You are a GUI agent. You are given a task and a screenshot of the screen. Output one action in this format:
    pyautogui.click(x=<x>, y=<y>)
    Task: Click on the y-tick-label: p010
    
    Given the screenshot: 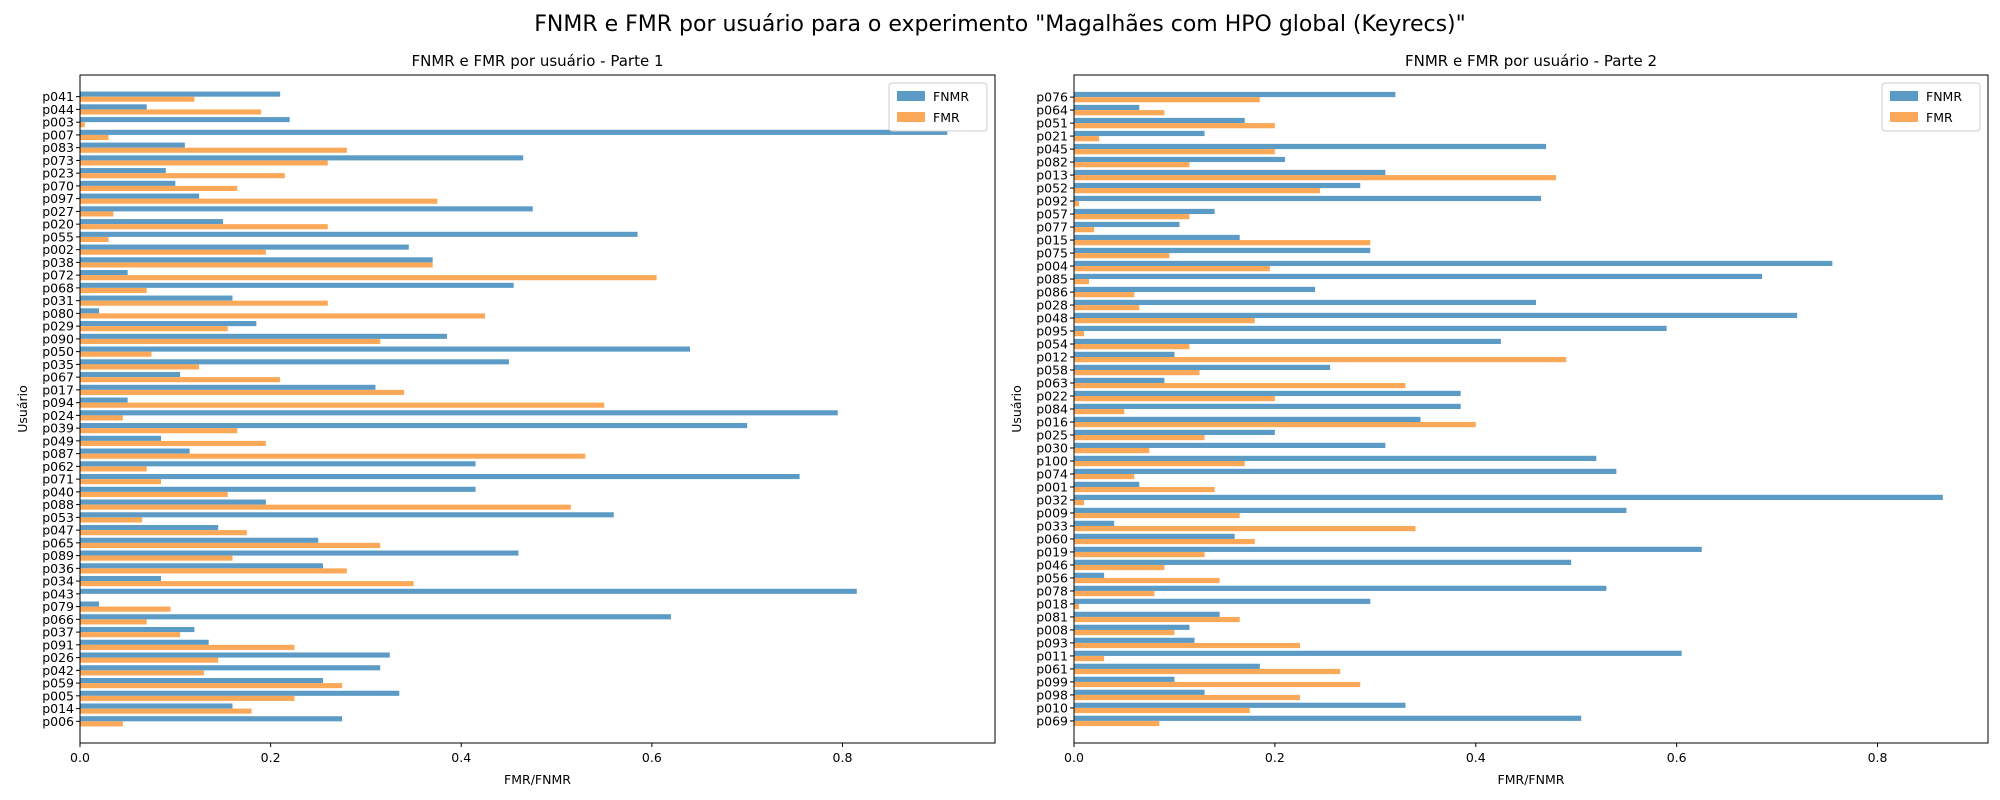 What is the action you would take?
    pyautogui.click(x=1052, y=707)
    